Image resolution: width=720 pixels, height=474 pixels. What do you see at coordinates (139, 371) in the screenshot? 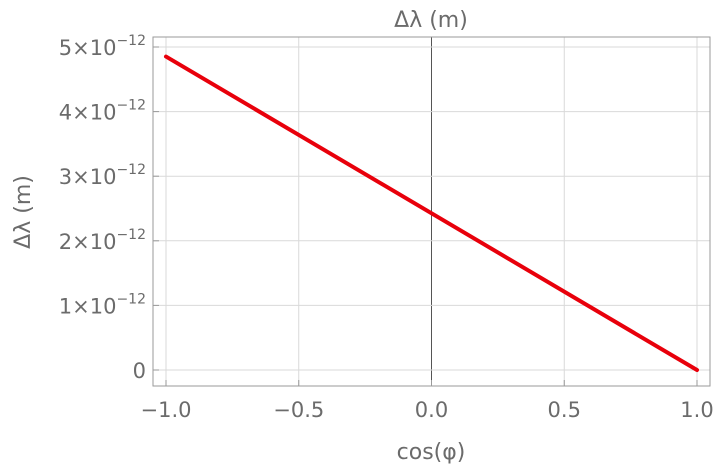
I see `y-tick-label: 0` at bounding box center [139, 371].